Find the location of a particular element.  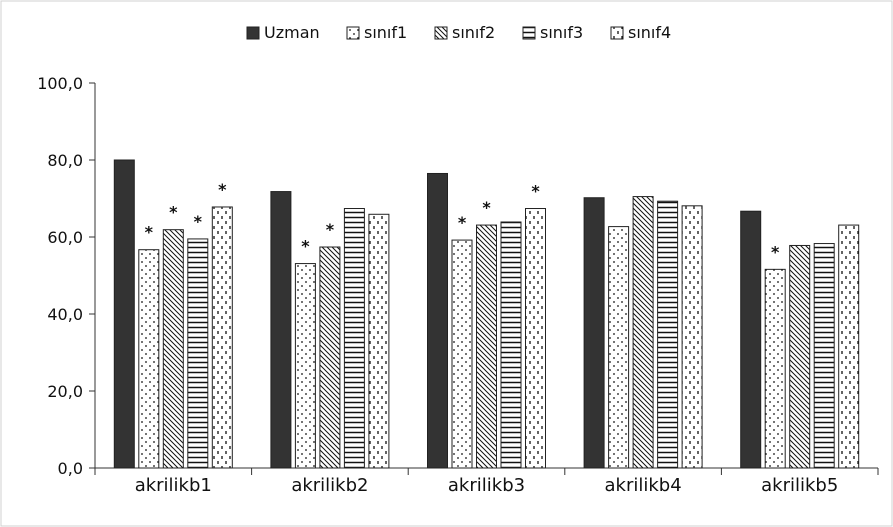

bar-sınıf2-akrilikb3 is located at coordinates (486, 346).